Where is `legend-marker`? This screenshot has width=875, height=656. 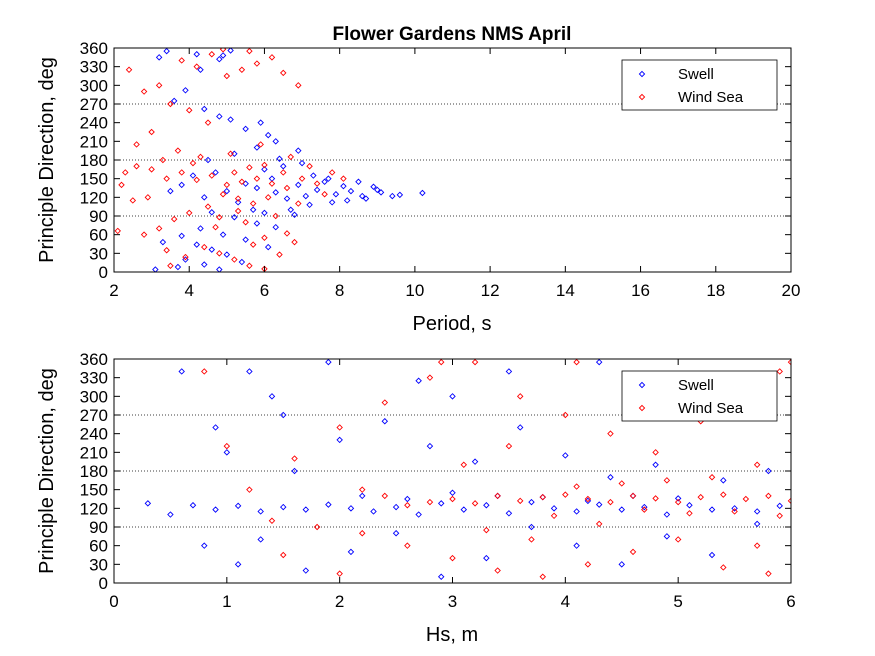 legend-marker is located at coordinates (642, 97).